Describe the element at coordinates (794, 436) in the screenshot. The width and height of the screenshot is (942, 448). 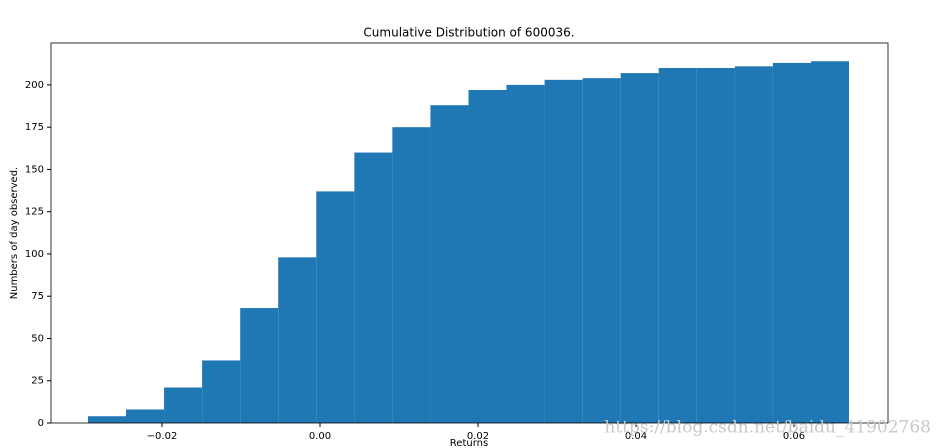
I see `x-tick-label: 0.06` at that location.